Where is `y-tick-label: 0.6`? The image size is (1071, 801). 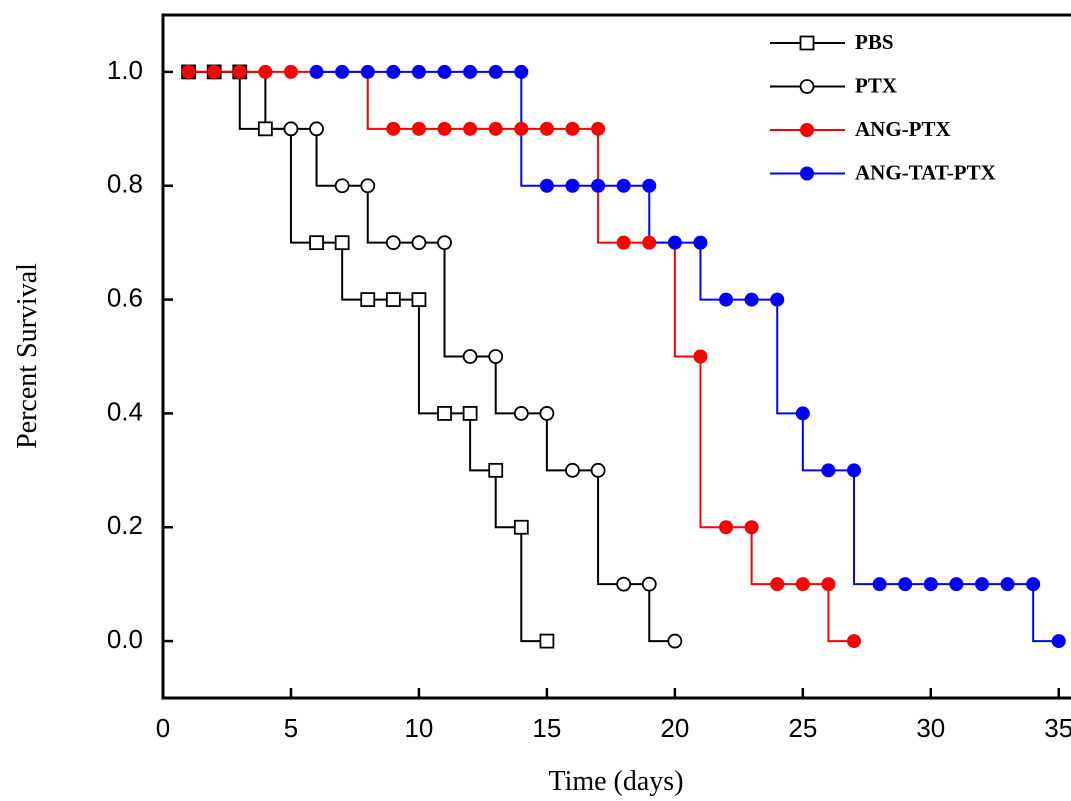
y-tick-label: 0.6 is located at coordinates (125, 297).